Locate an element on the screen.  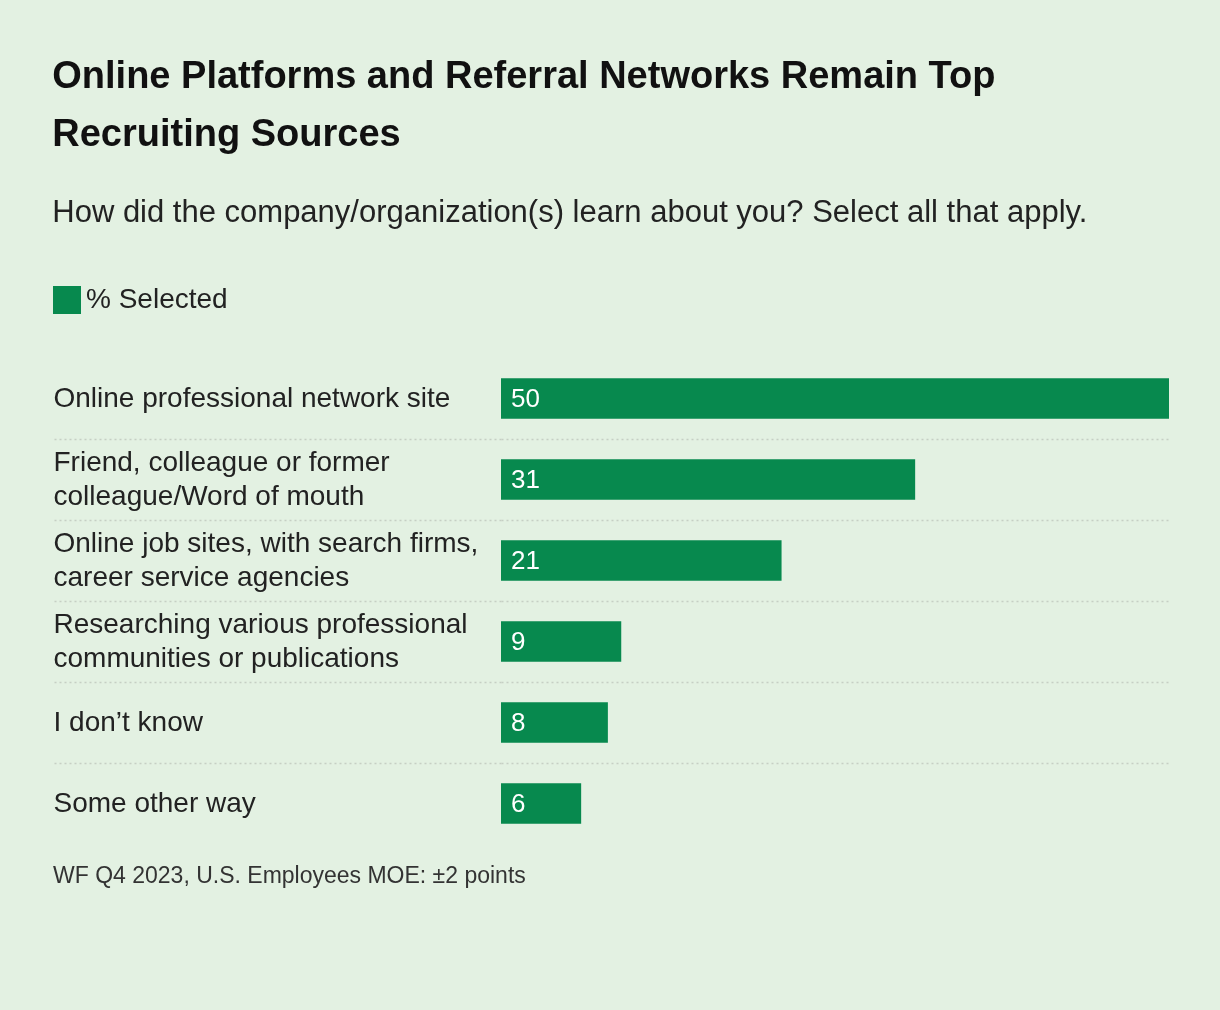
data-label: 21 is located at coordinates (525, 559).